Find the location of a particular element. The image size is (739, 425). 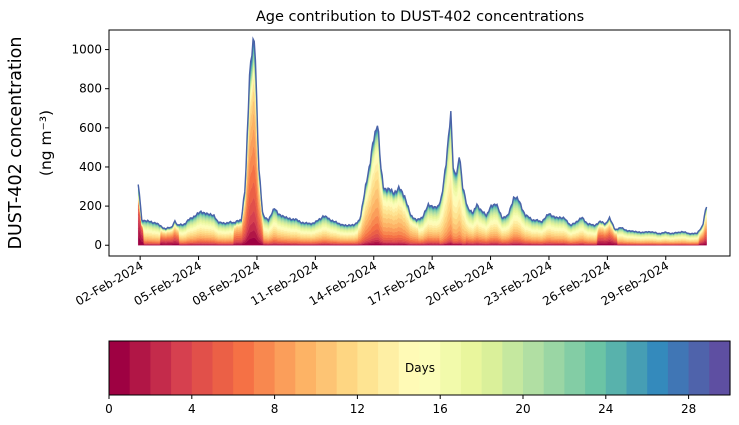

y-axis-label-line2: (ng m⁻³) is located at coordinates (46, 143).